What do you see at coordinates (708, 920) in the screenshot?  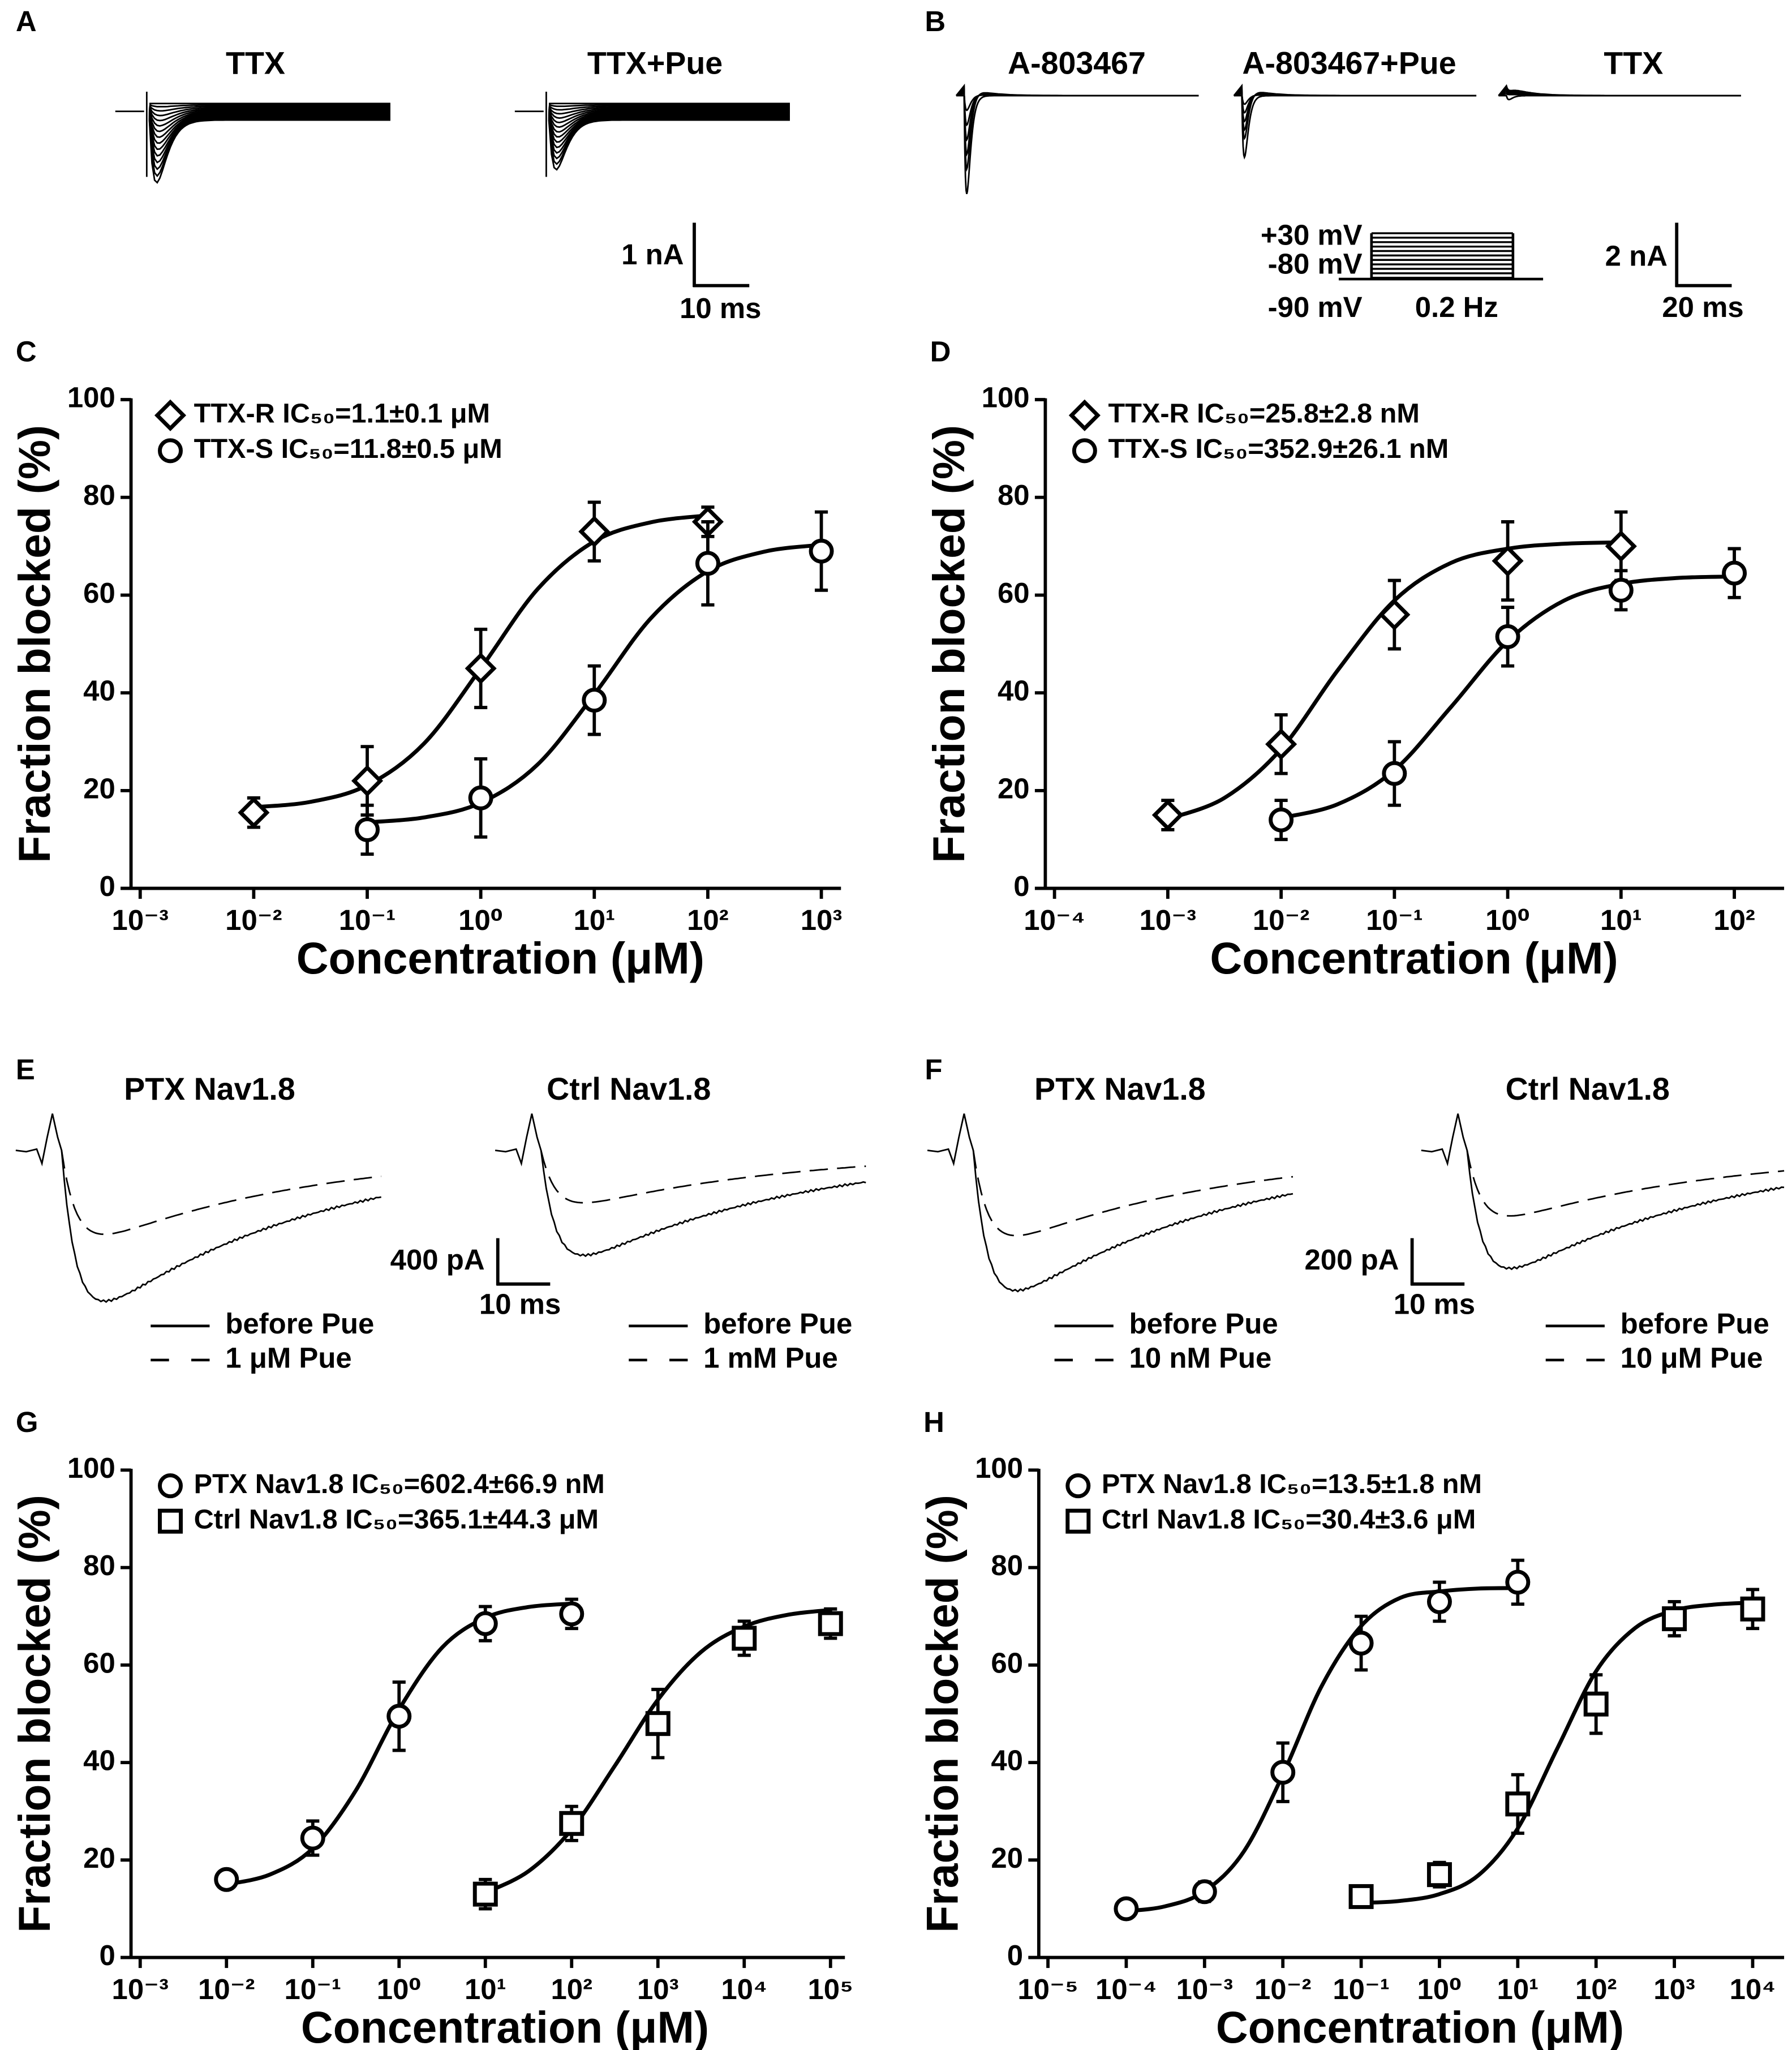 I see `x-tick-label: 10²` at bounding box center [708, 920].